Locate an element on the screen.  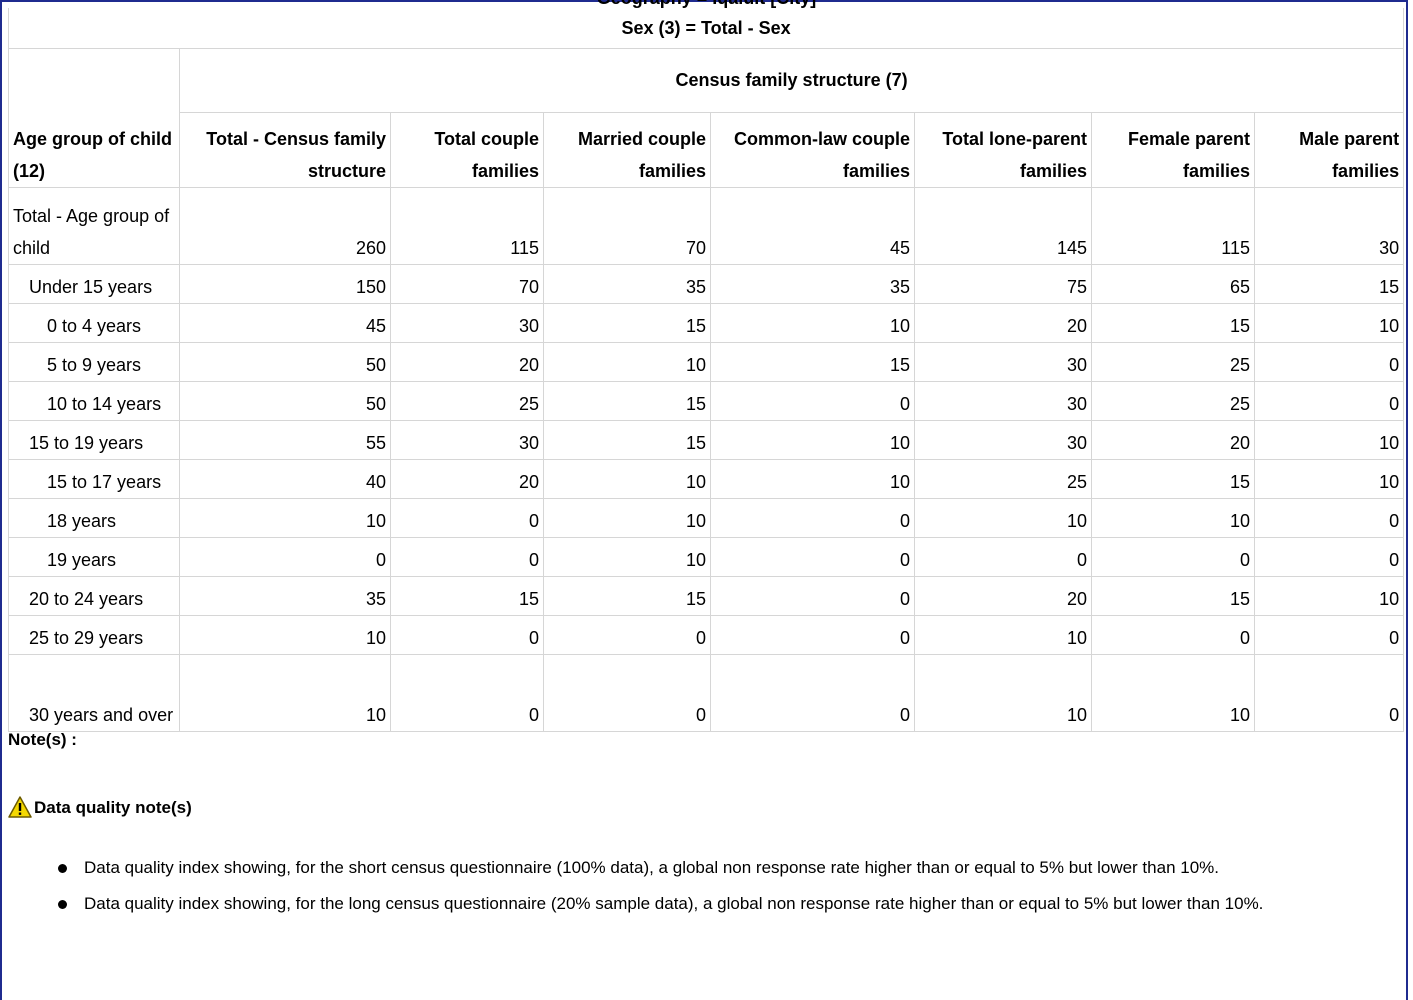
stub-header-spacer is located at coordinates (94, 79).